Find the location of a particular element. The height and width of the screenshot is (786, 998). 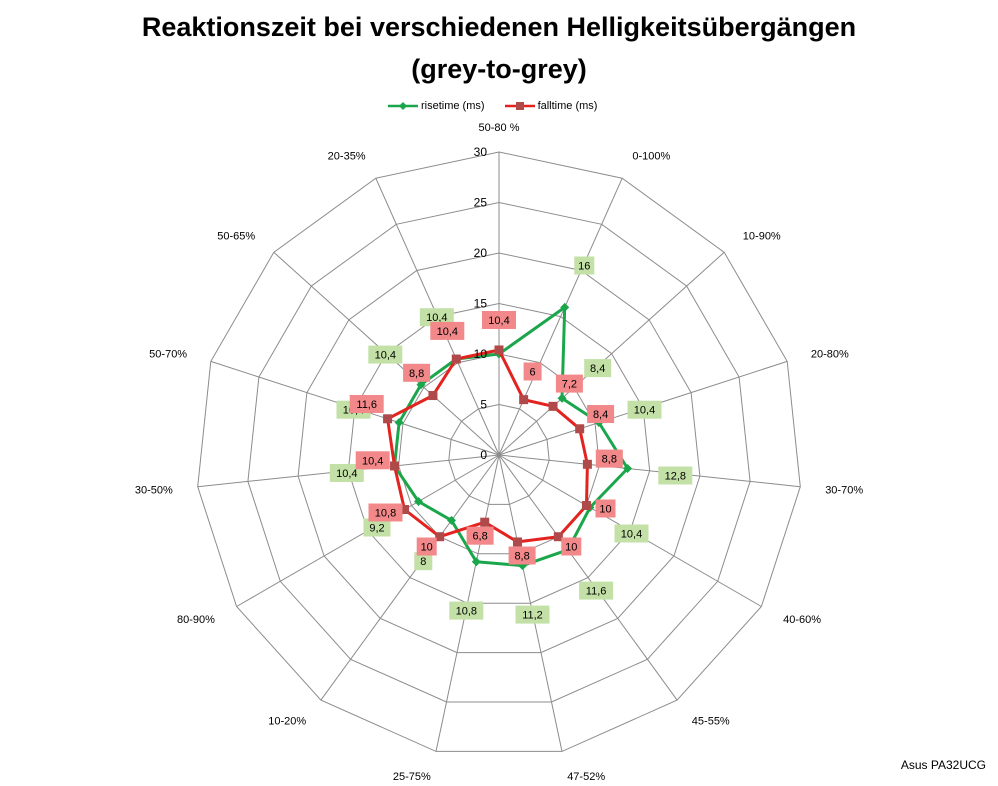

category-label: 50-70% is located at coordinates (168, 355).